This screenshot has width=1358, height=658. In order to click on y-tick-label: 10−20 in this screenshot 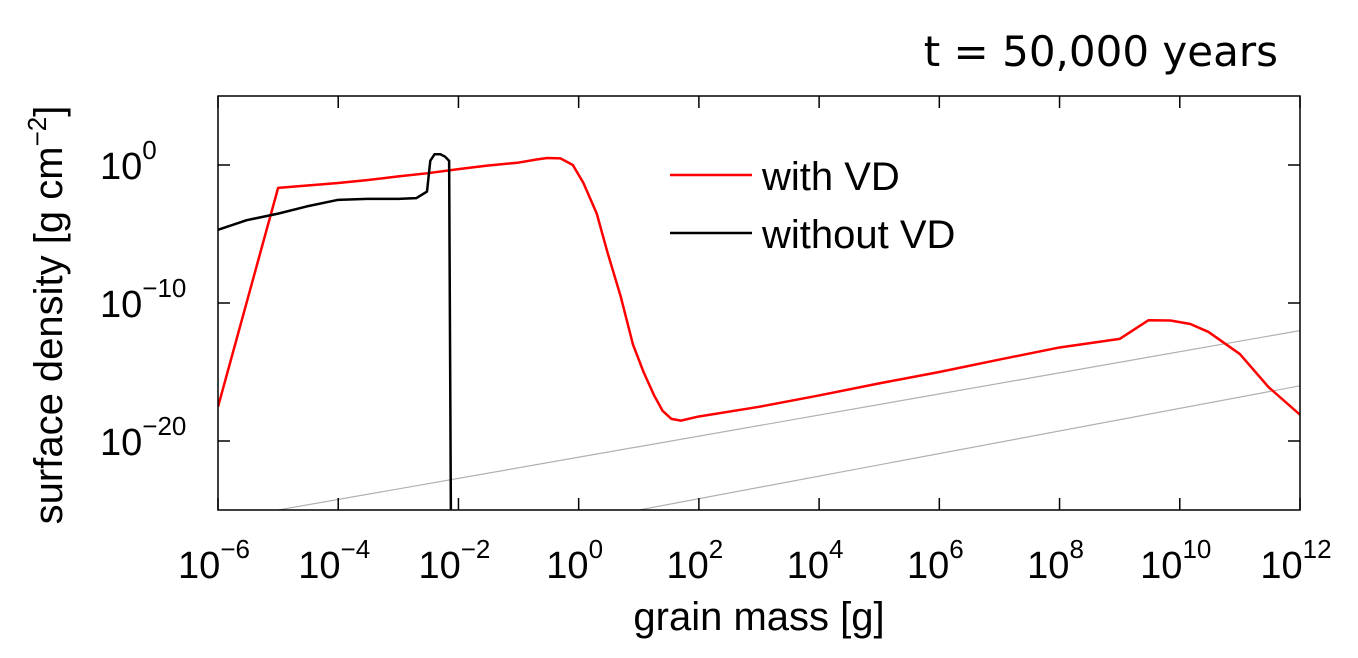, I will do `click(143, 437)`.